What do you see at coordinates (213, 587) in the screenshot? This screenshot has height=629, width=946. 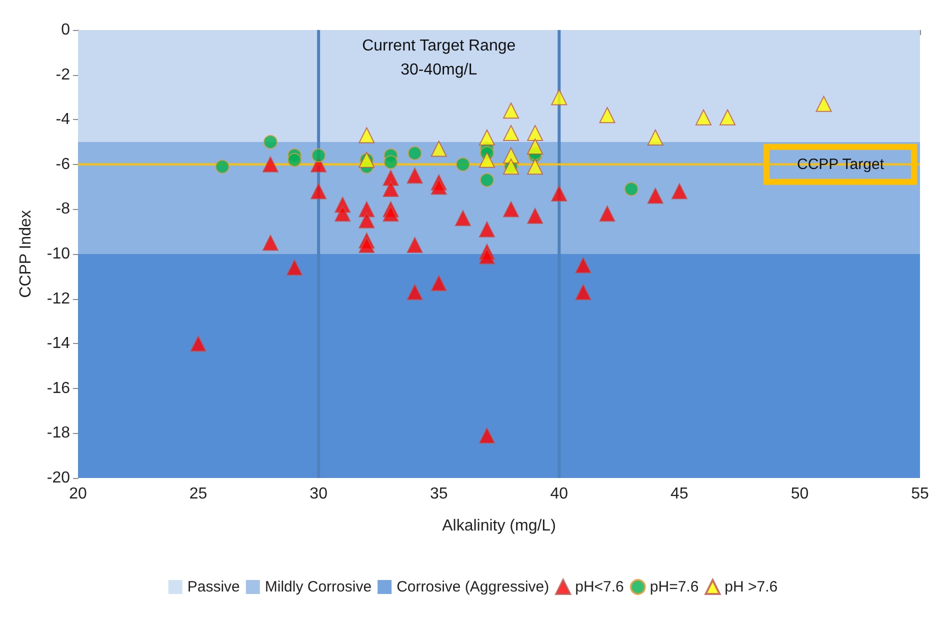 I see `legend-label: Passive` at bounding box center [213, 587].